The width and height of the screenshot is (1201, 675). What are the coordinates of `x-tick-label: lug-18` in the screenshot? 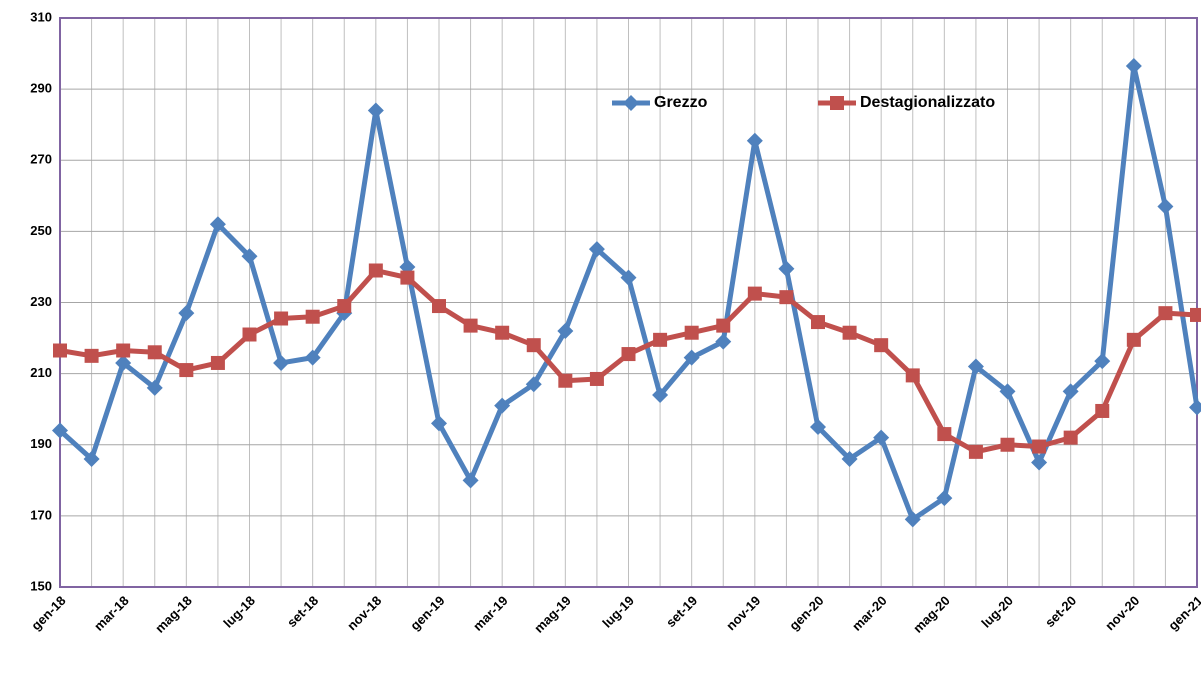 It's located at (239, 612).